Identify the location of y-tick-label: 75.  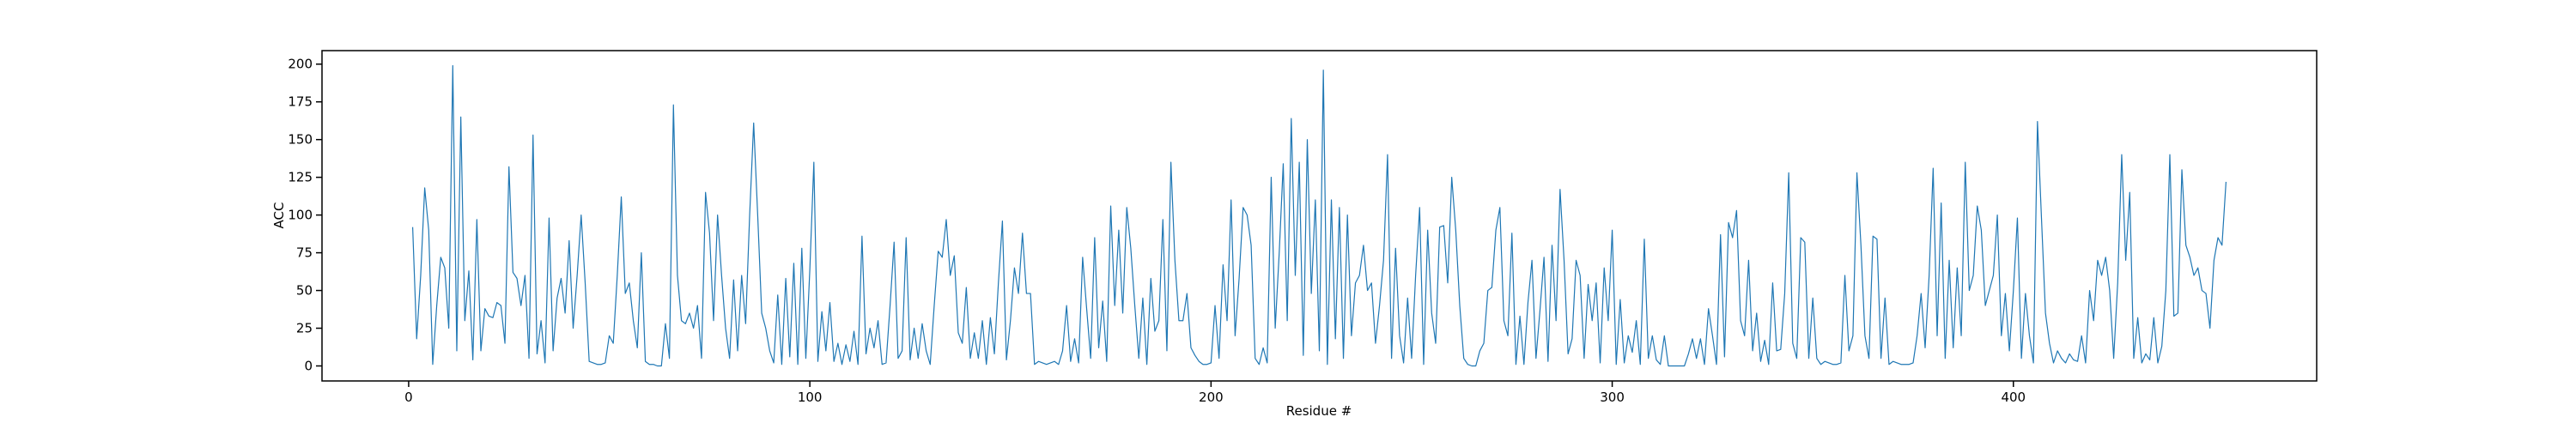
(304, 253).